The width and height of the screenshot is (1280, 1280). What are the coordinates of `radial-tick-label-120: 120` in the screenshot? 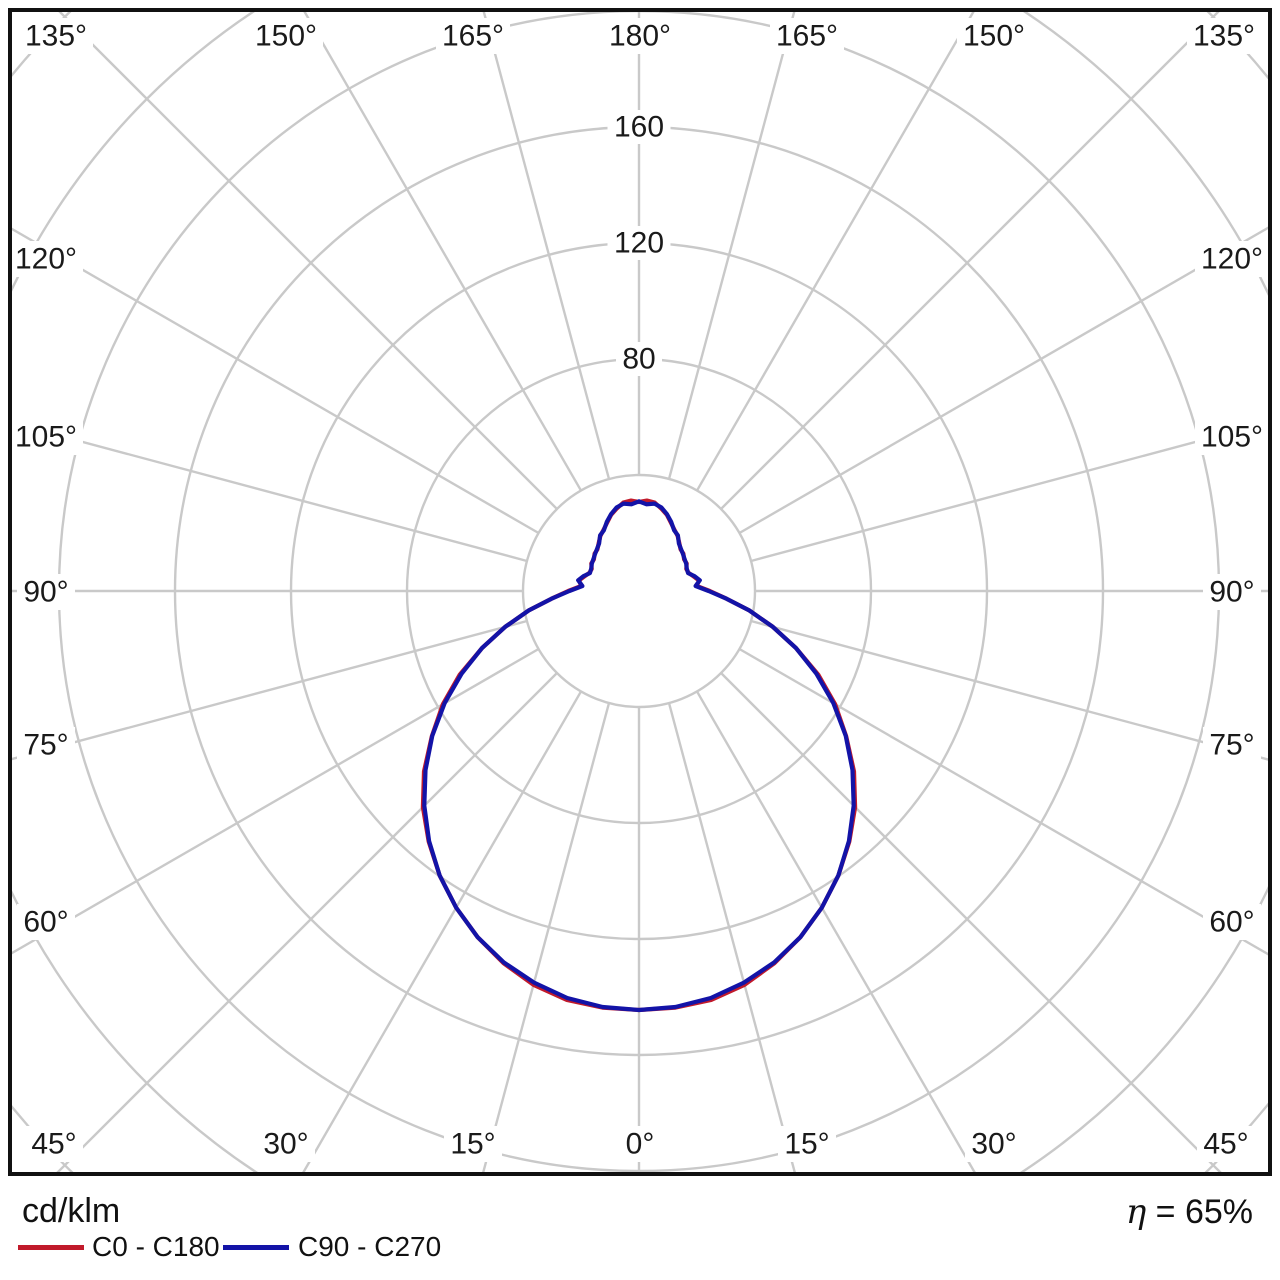 It's located at (639, 243).